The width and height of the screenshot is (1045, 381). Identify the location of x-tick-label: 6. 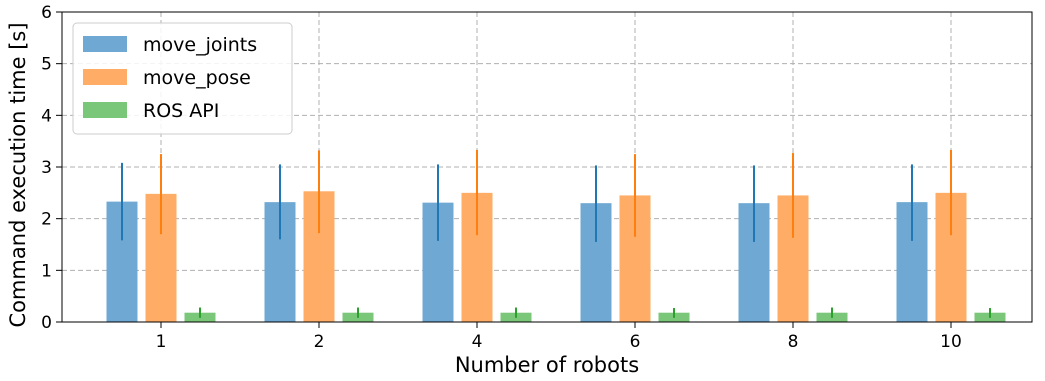
(635, 342).